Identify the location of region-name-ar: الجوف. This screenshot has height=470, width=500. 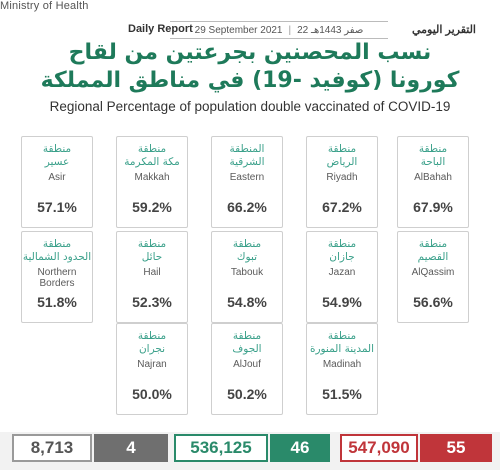
(247, 349).